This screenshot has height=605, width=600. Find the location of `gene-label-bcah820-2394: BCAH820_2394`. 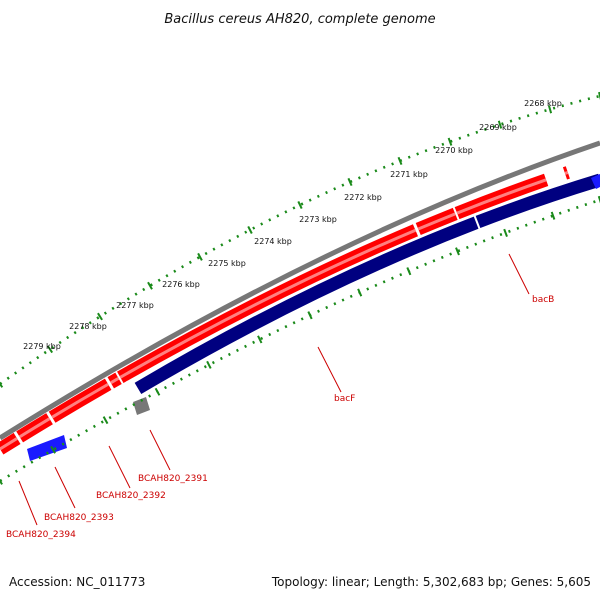

gene-label-bcah820-2394: BCAH820_2394 is located at coordinates (41, 535).